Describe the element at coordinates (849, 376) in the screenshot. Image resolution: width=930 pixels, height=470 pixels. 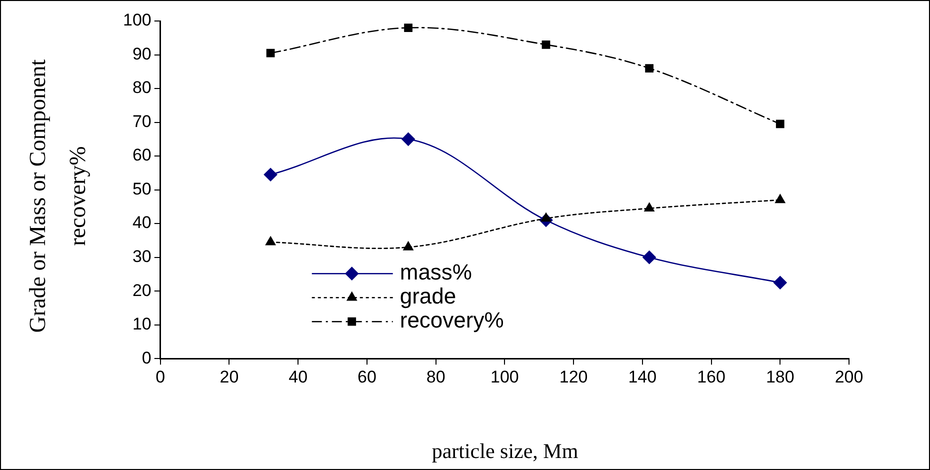
I see `x-tick-label: 200` at that location.